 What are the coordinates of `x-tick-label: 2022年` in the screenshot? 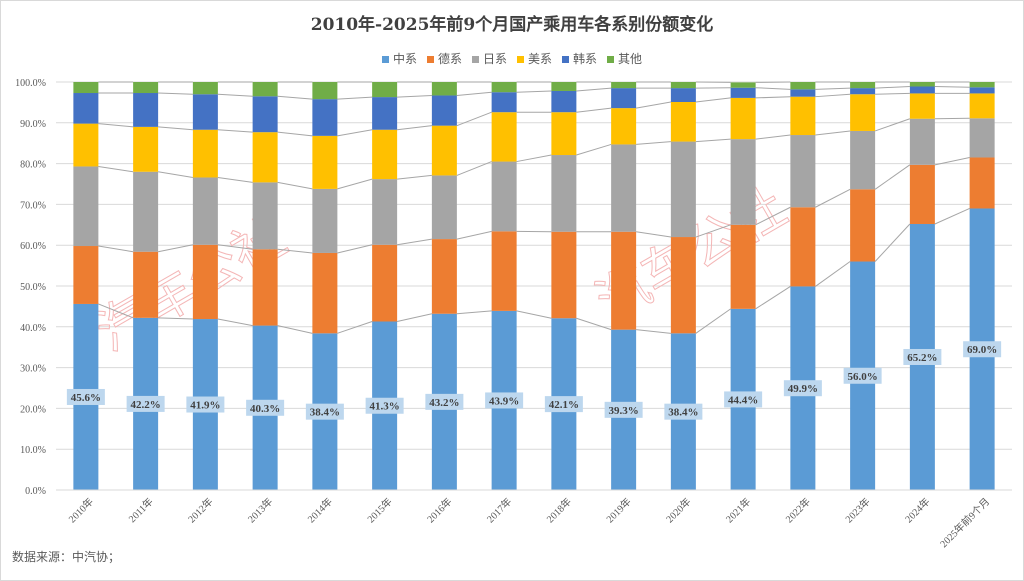 It's located at (798, 510).